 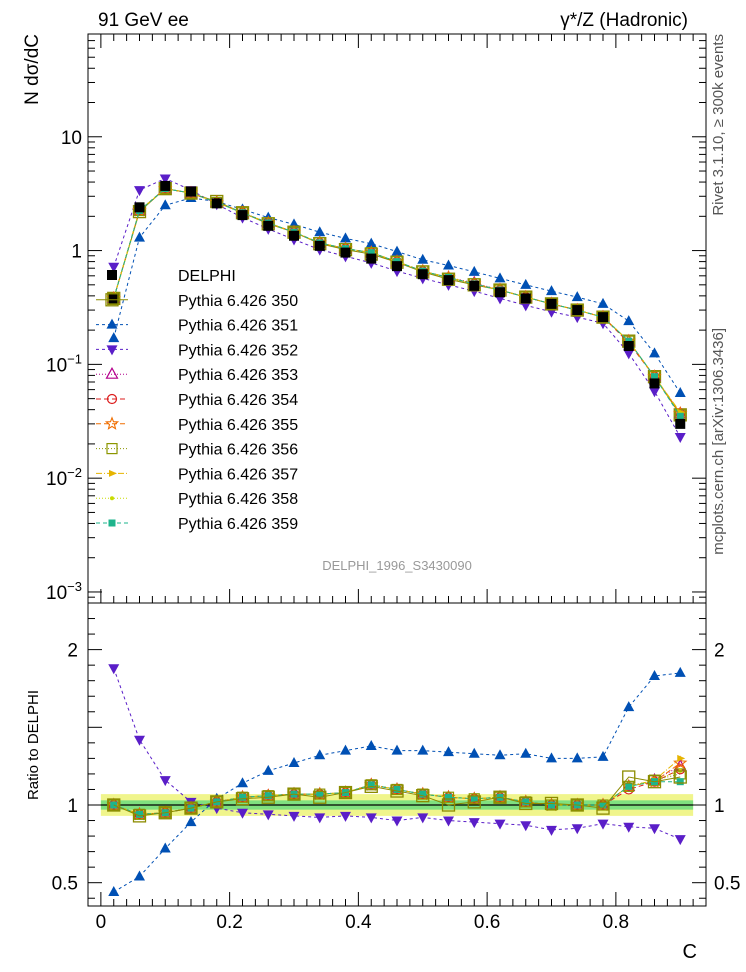 I want to click on legend-label-pythia-6-426-355: Pythia 6.426 355, so click(x=238, y=425).